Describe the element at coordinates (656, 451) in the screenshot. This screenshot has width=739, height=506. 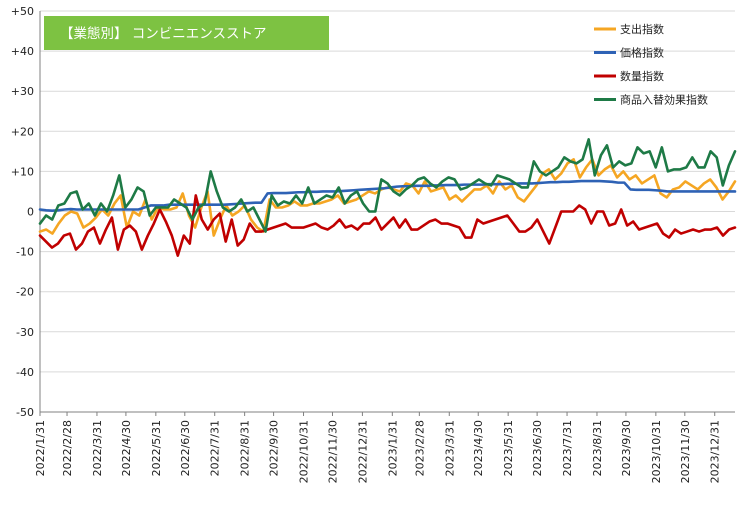
I see `x-tick-label: 2023/10/31` at that location.